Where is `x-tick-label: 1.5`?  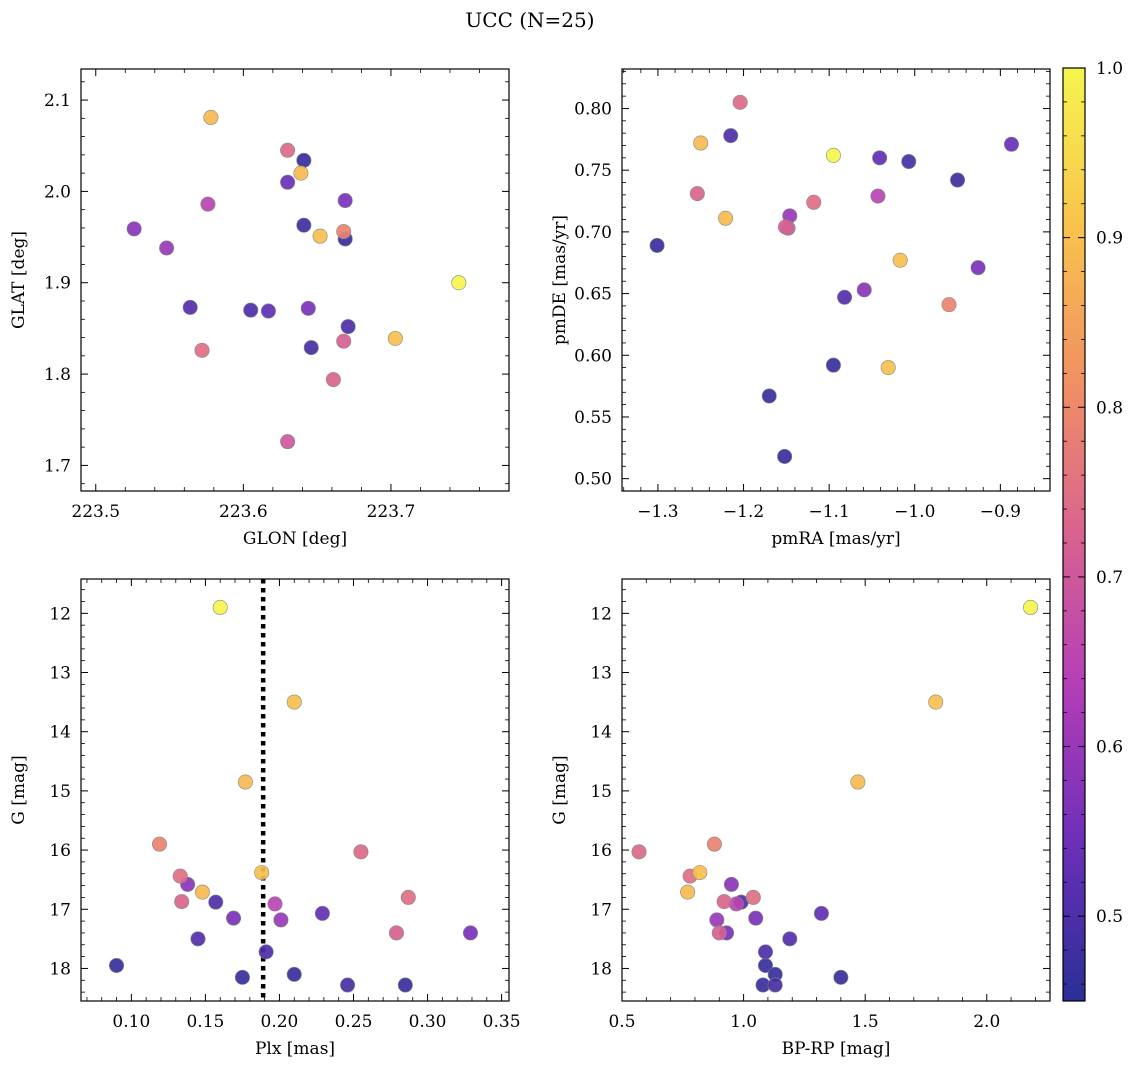 x-tick-label: 1.5 is located at coordinates (865, 1022).